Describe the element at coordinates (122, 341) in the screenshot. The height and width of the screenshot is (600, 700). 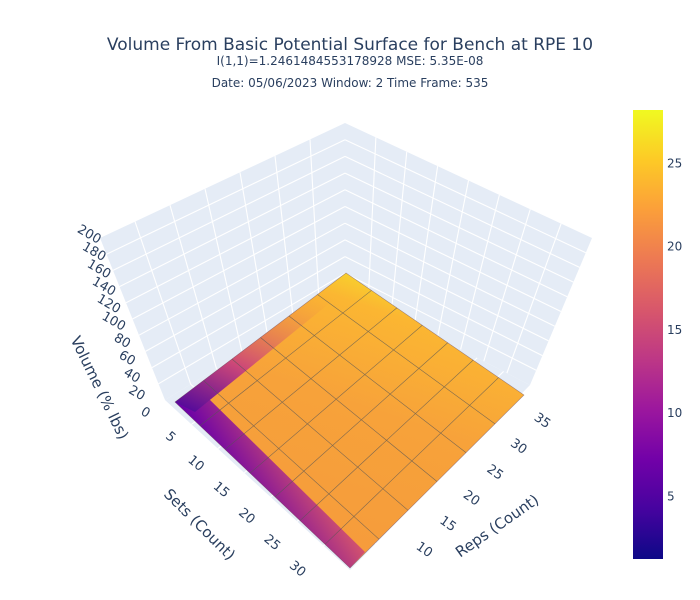
I see `z-tick-label: 80` at that location.